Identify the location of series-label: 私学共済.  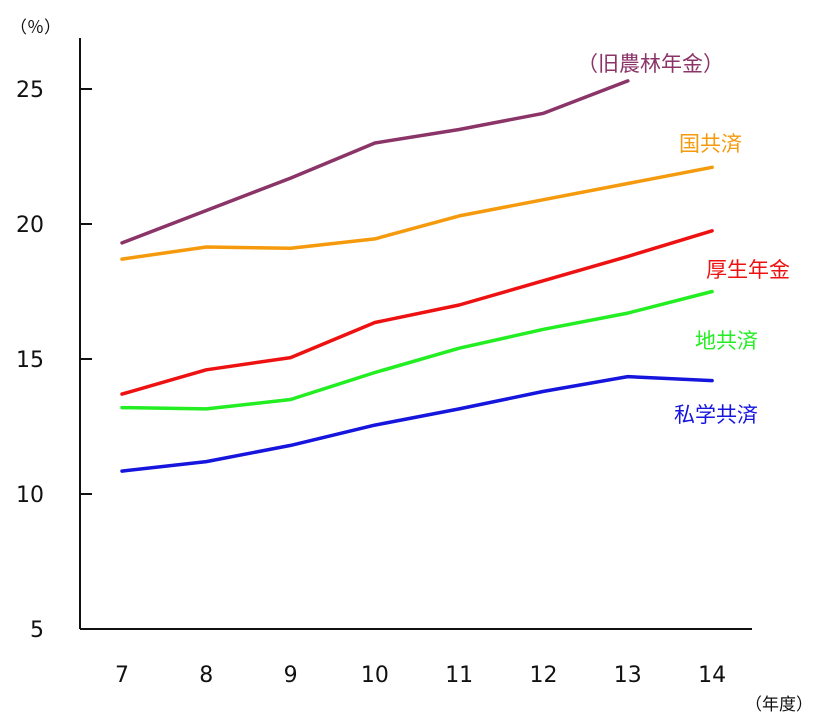
(716, 415).